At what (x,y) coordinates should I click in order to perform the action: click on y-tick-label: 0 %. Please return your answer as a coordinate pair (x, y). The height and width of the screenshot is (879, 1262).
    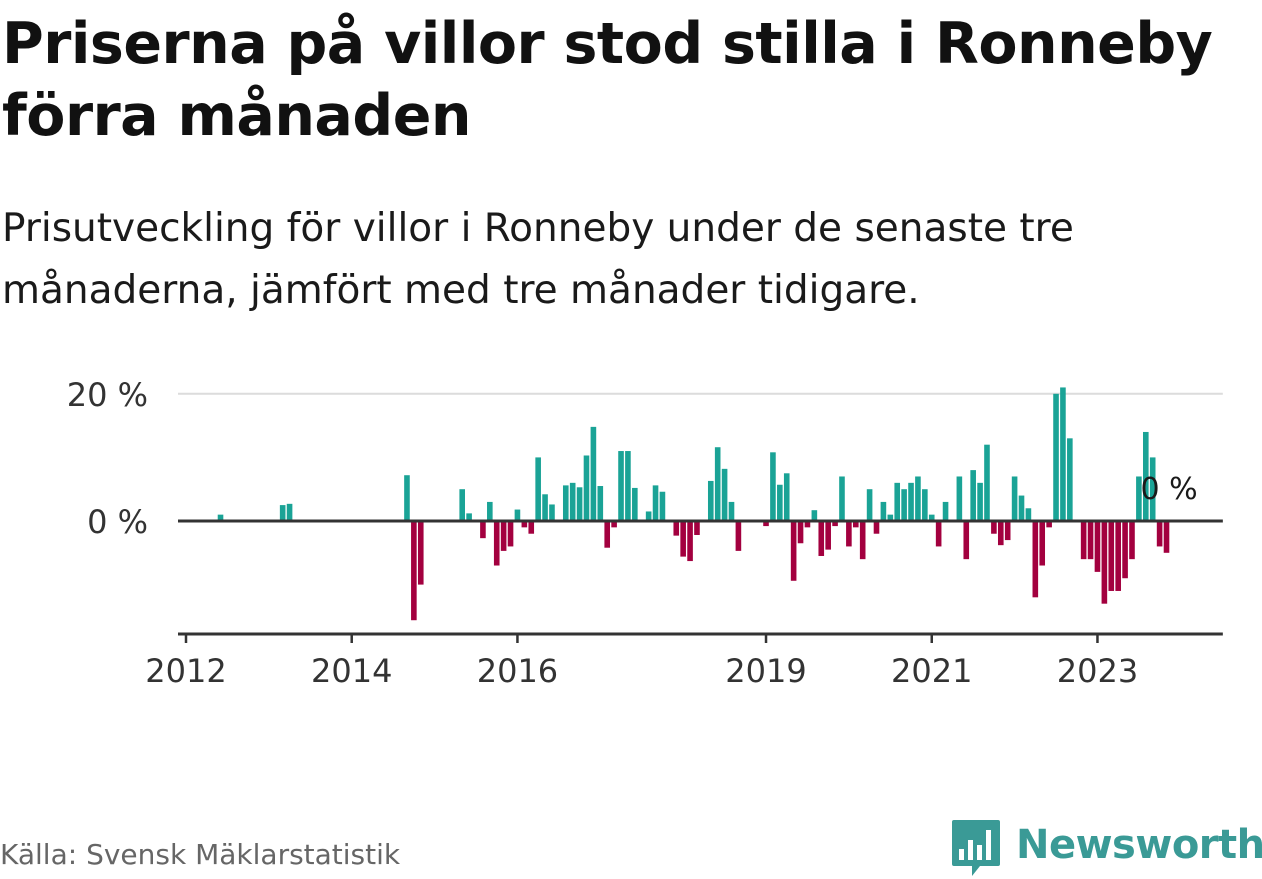
    Looking at the image, I should click on (117, 522).